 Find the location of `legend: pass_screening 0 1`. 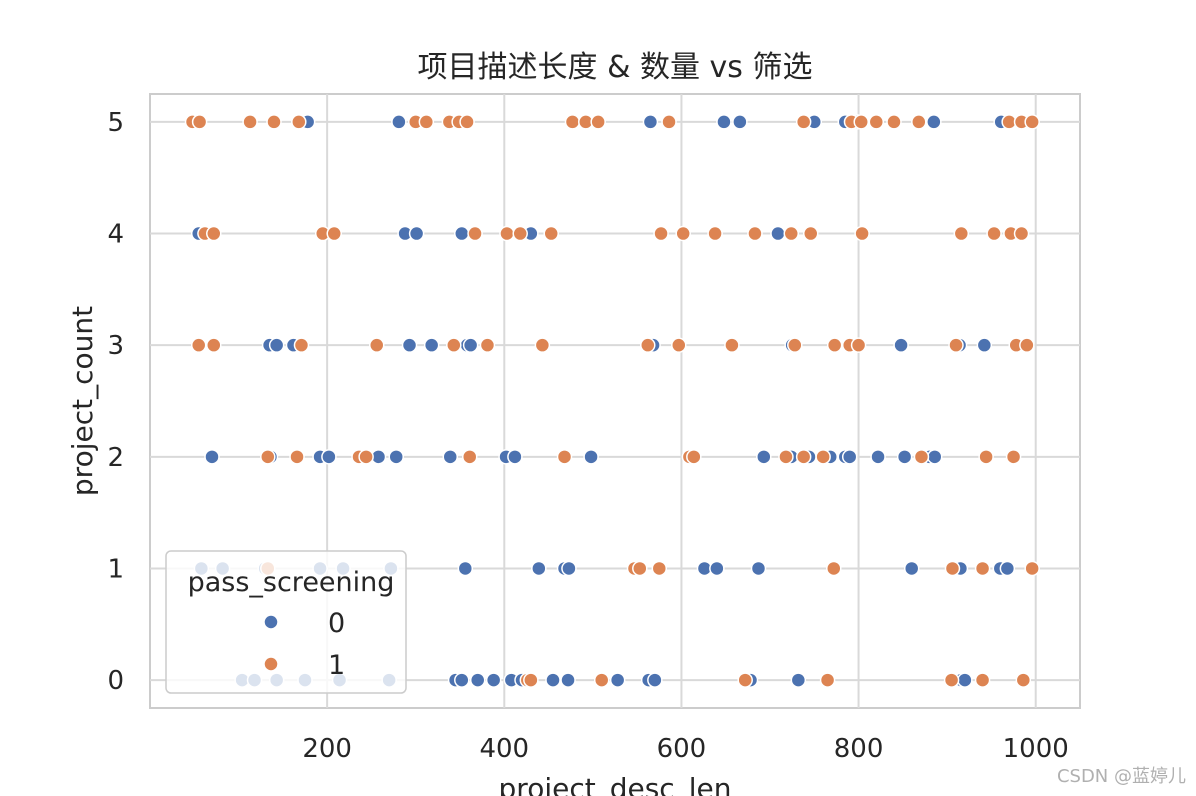

legend: pass_screening 0 1 is located at coordinates (286, 622).